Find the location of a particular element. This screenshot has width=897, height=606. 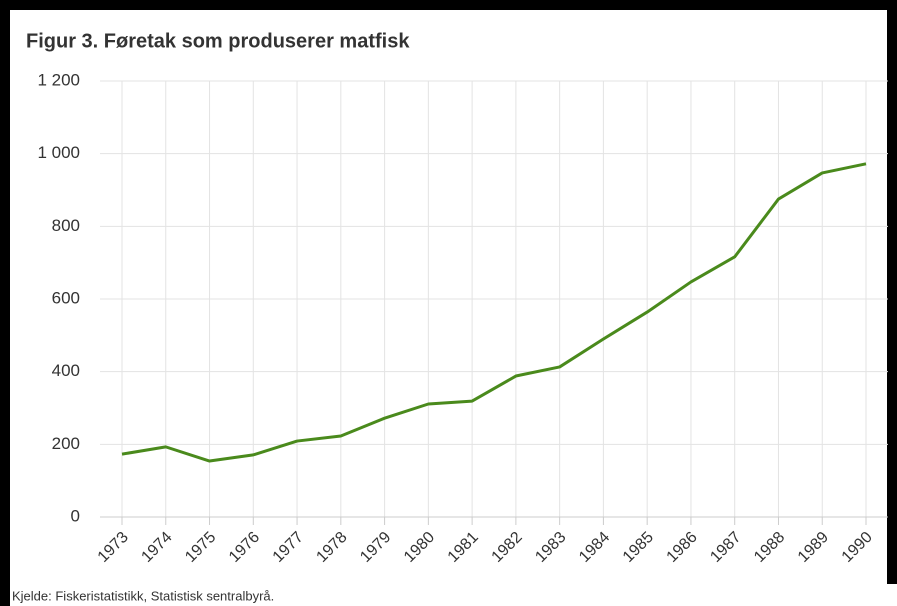

y-tick-label: 1 200 is located at coordinates (58, 79).